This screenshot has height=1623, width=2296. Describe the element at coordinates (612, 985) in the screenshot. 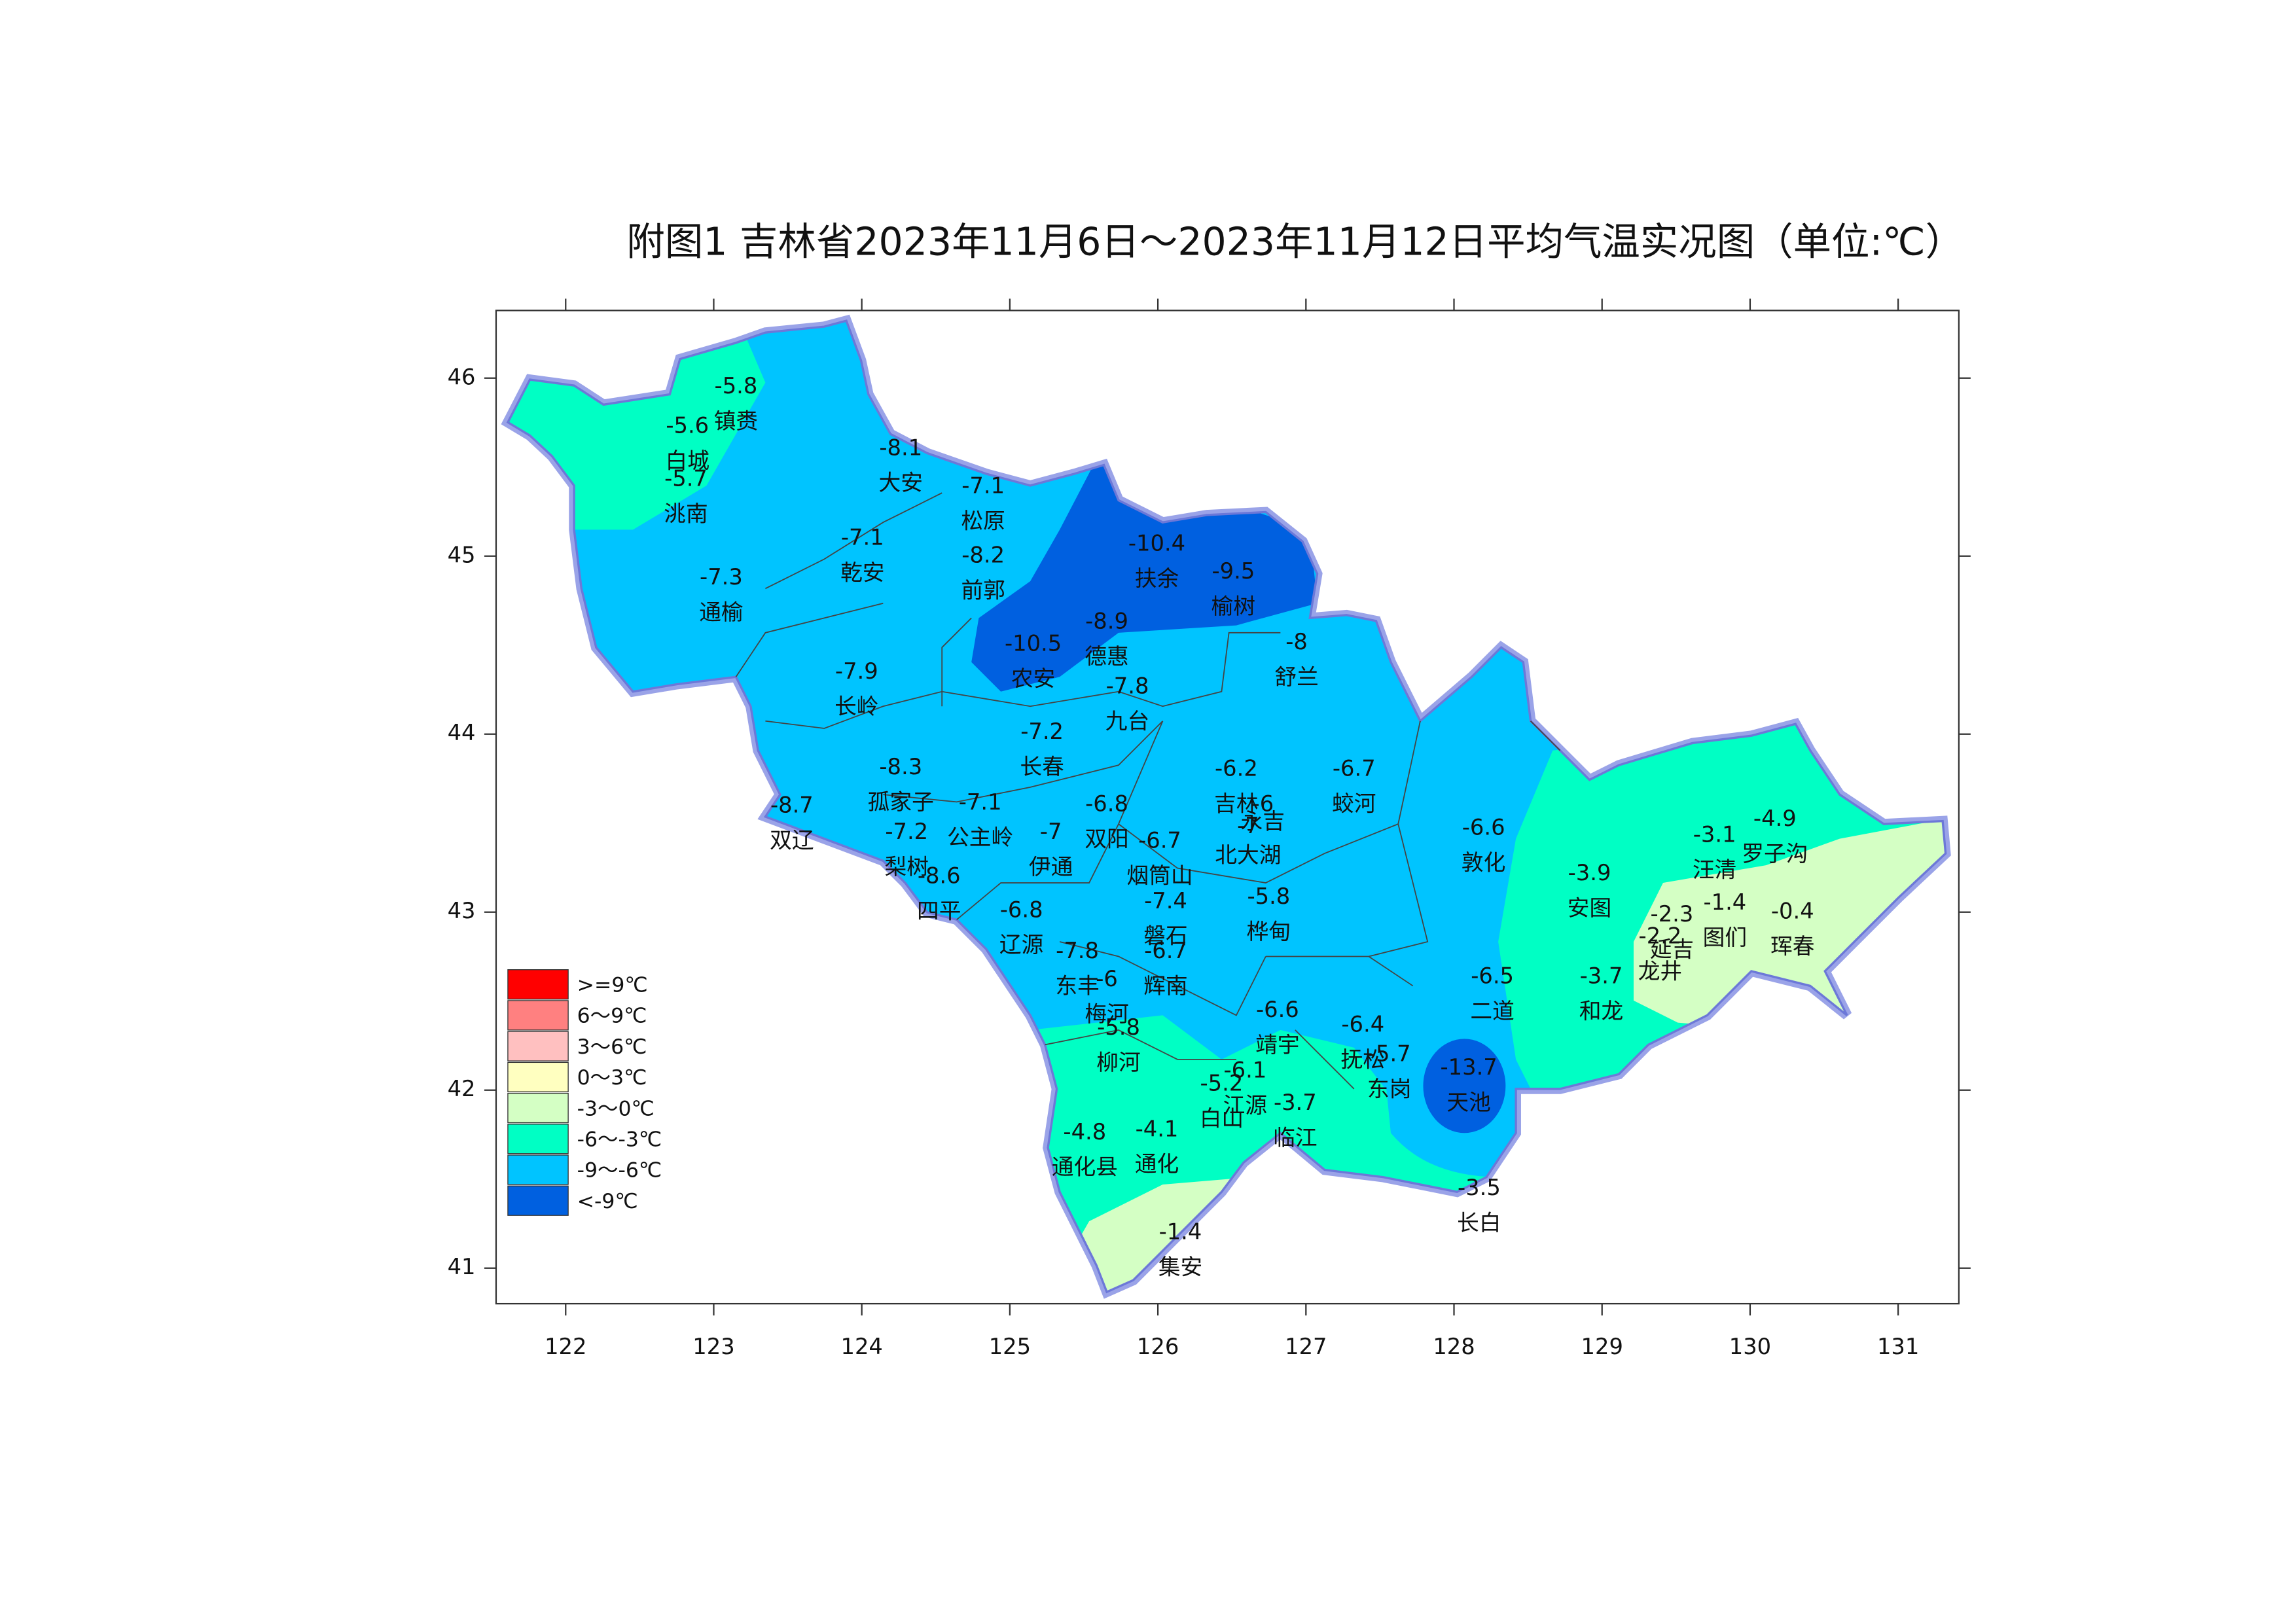

I see `legend-label: >=9℃` at that location.